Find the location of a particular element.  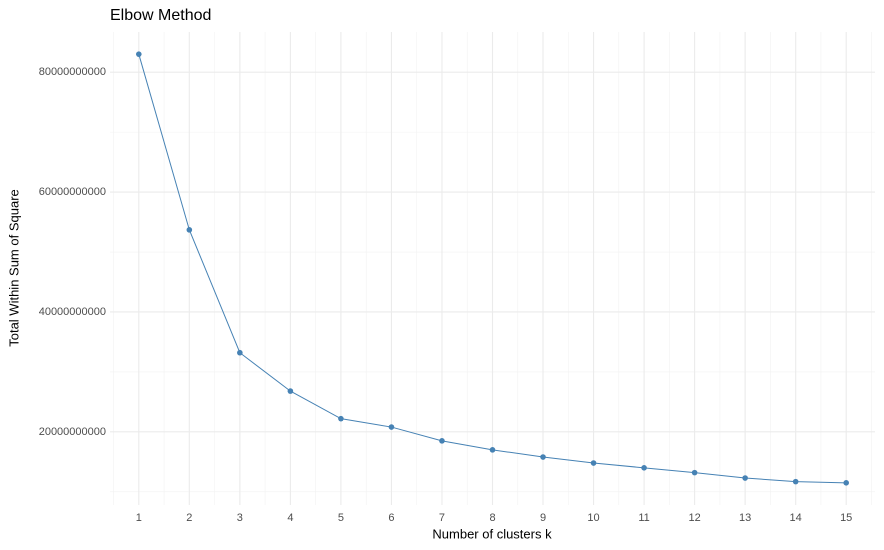

x-tick-label: 14 is located at coordinates (796, 518).